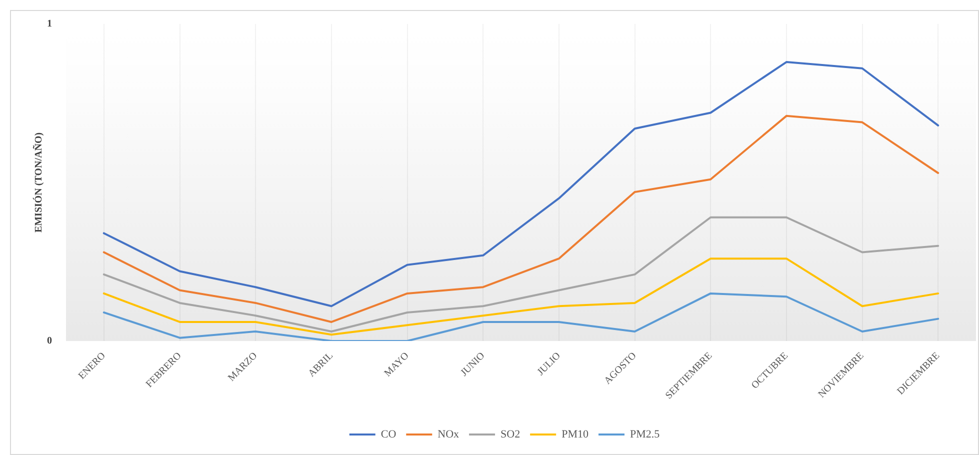  Describe the element at coordinates (49, 341) in the screenshot. I see `y-tick-label: 0` at that location.